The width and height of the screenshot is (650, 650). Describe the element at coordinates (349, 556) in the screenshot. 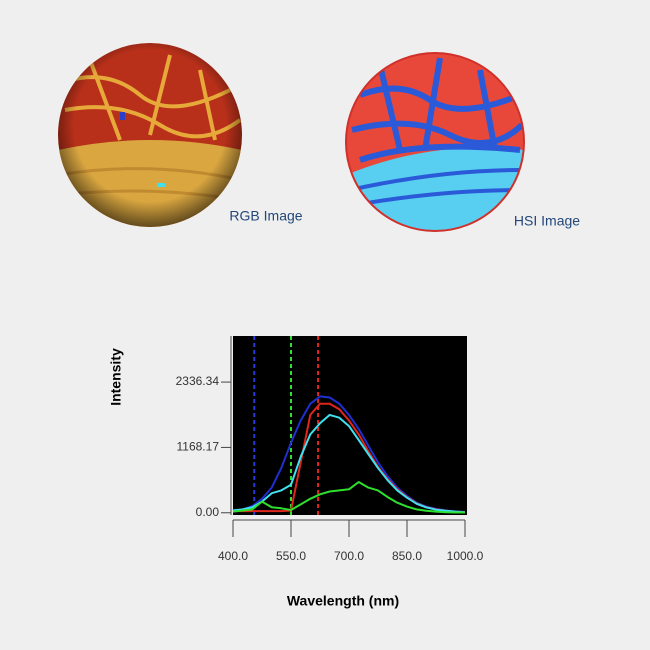

I see `x-tick-label: 700.0` at that location.